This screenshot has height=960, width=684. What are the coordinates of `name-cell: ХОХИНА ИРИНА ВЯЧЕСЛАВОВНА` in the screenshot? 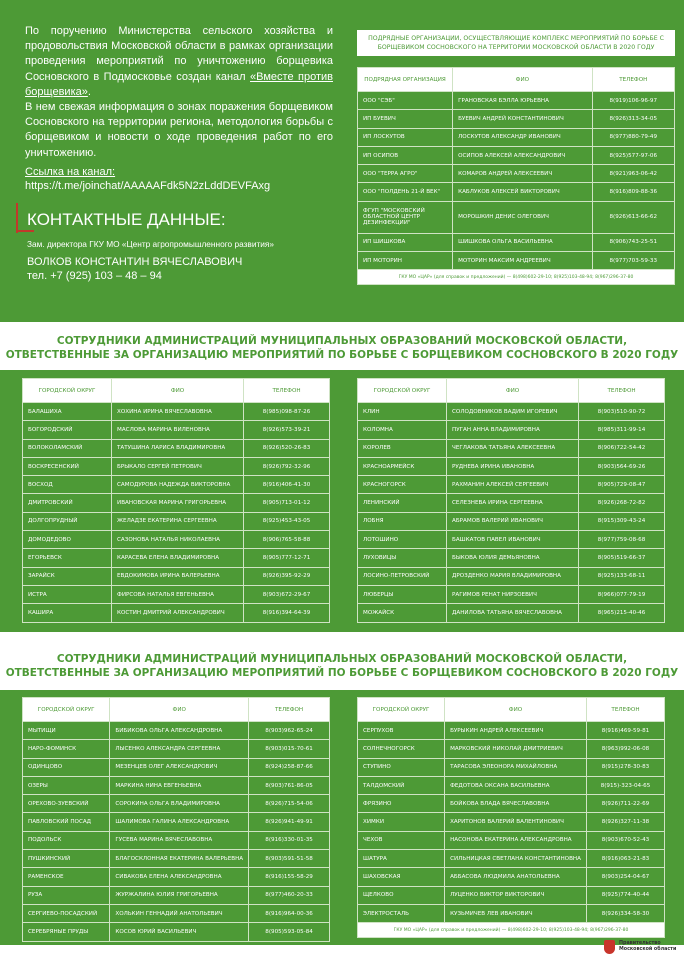 It's located at (178, 411).